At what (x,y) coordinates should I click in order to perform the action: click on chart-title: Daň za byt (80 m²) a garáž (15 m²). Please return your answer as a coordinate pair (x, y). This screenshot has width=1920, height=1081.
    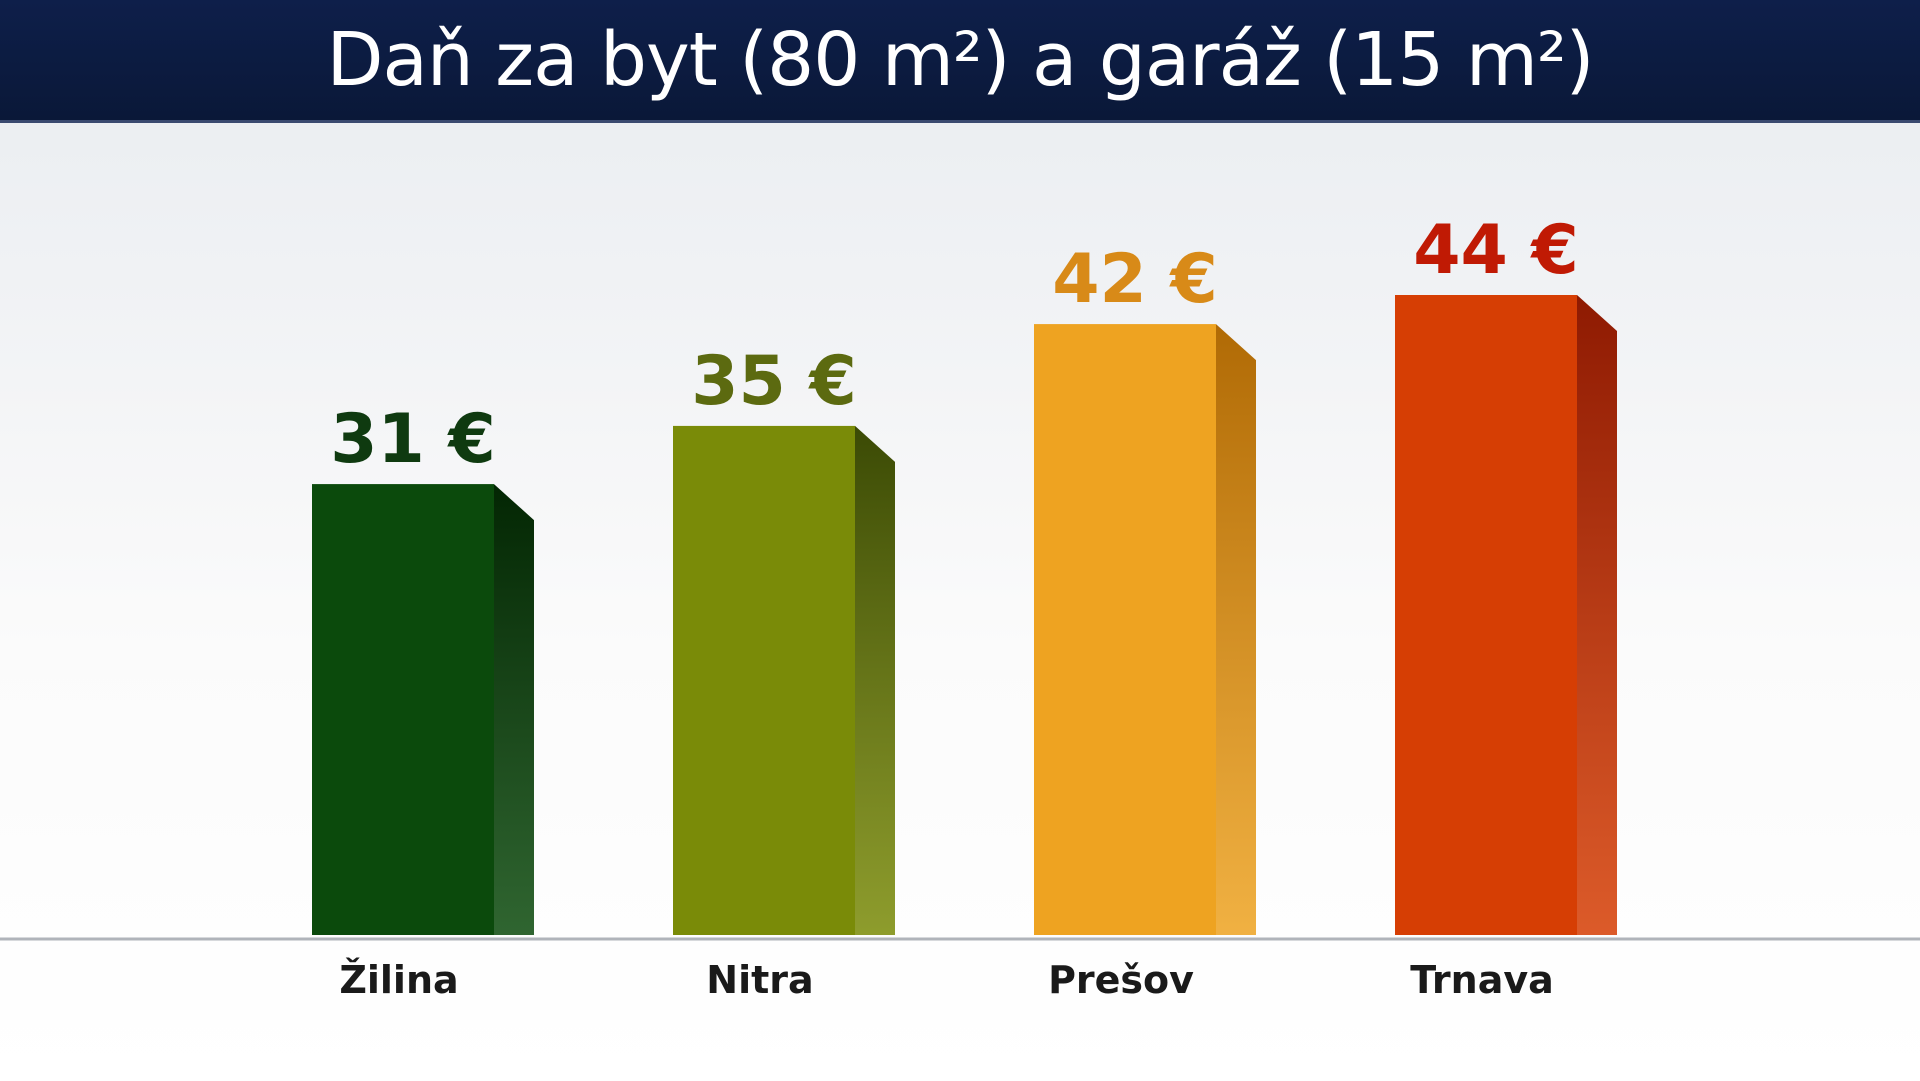
    Looking at the image, I should click on (960, 60).